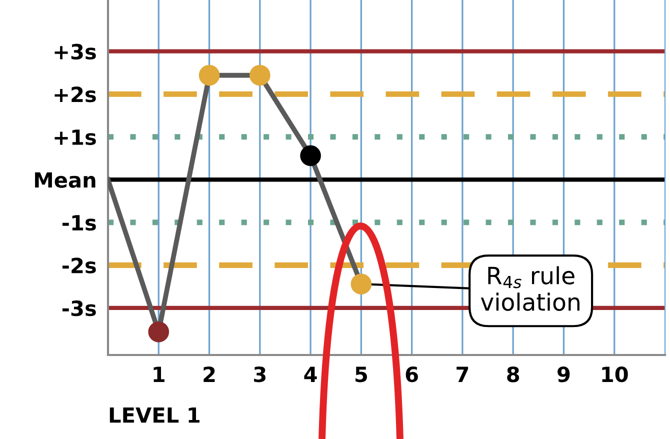  What do you see at coordinates (159, 374) in the screenshot?
I see `x-tick-label: 1` at bounding box center [159, 374].